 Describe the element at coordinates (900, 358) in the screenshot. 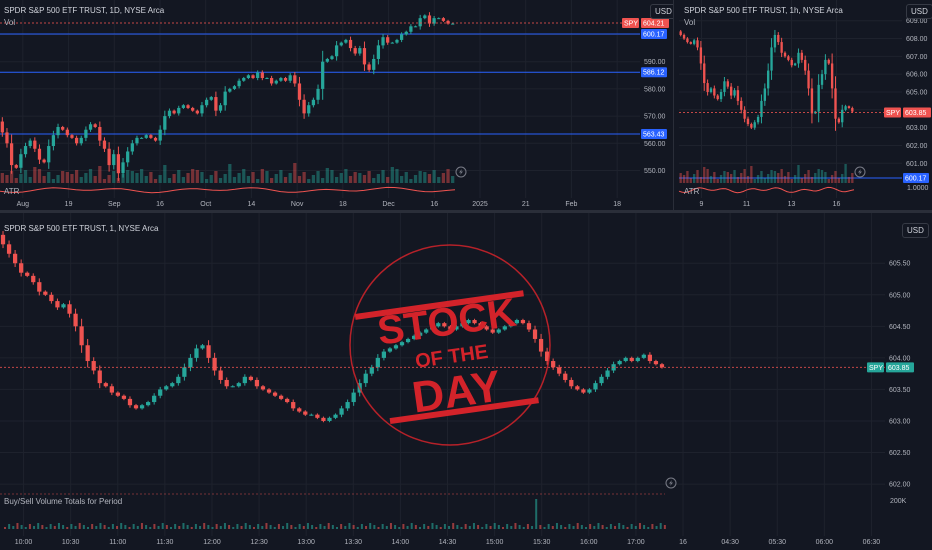

I see `y-tick-label: 604.00` at that location.